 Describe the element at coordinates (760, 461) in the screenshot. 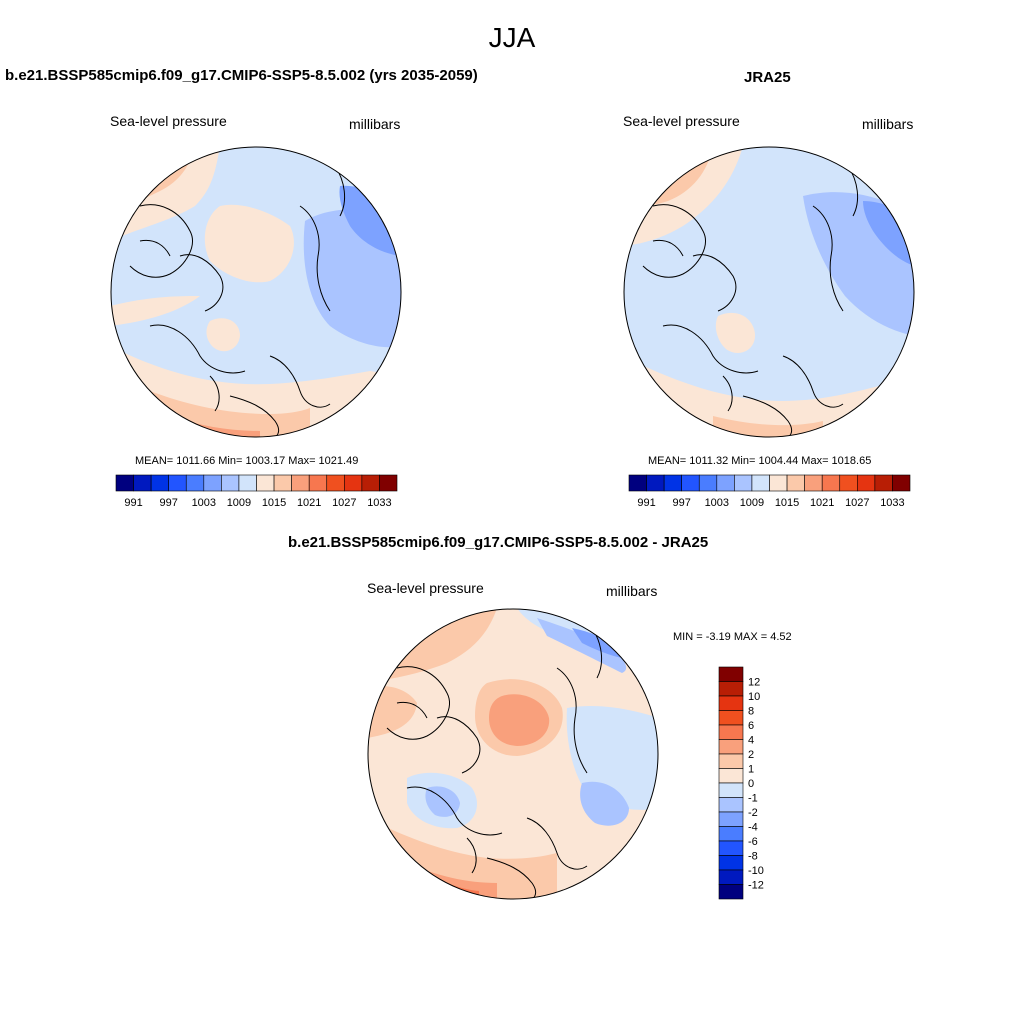

I see `obs-stats: MEAN= 1011.32 Min= 1004.44 Max= 1018.65` at that location.